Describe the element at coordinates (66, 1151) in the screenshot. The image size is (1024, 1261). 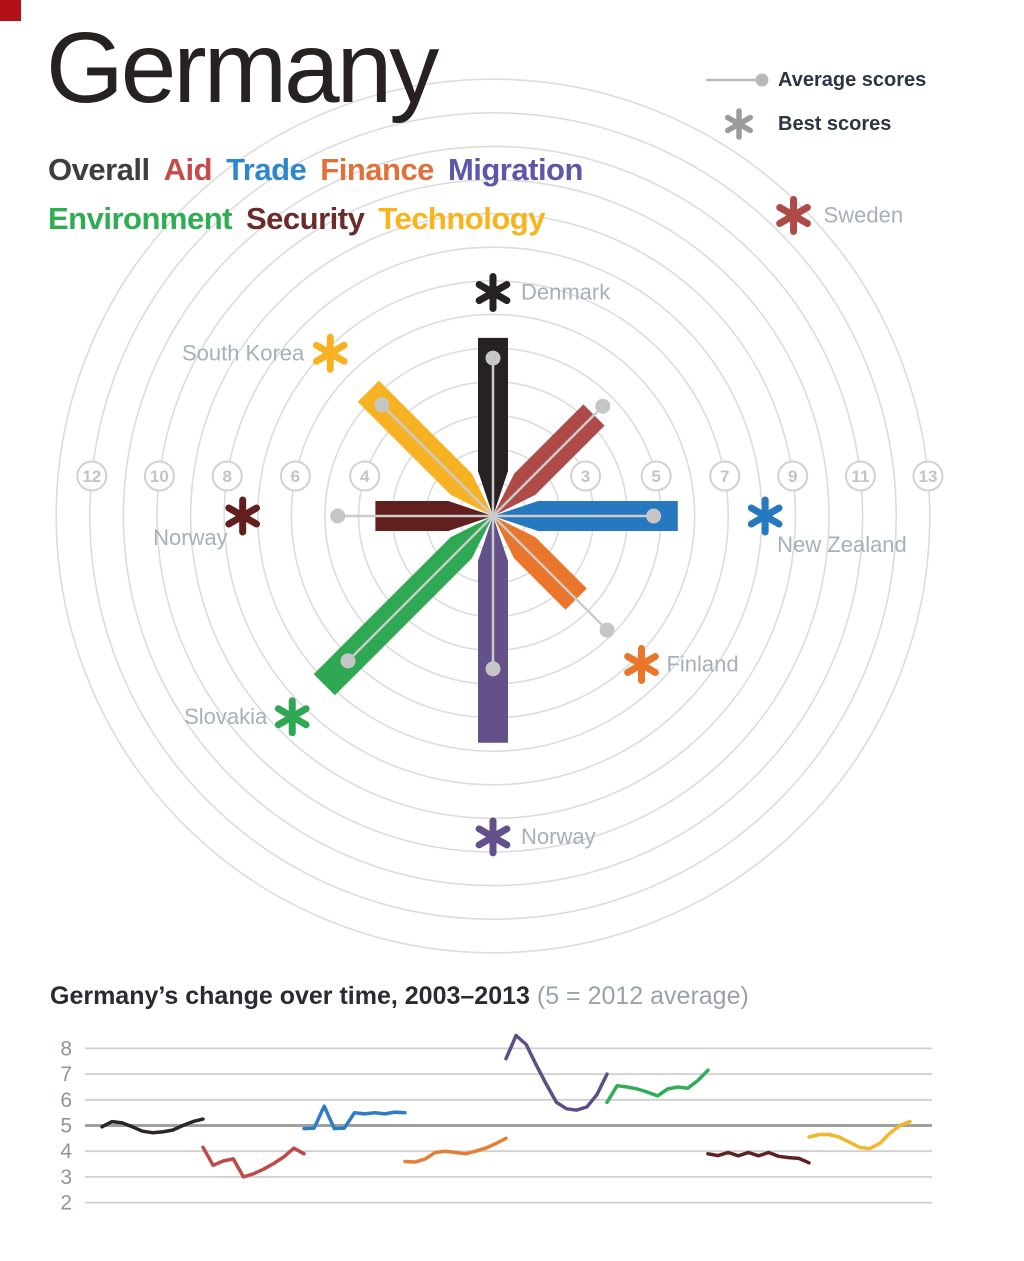
I see `timeline-ytick-4: 4` at that location.